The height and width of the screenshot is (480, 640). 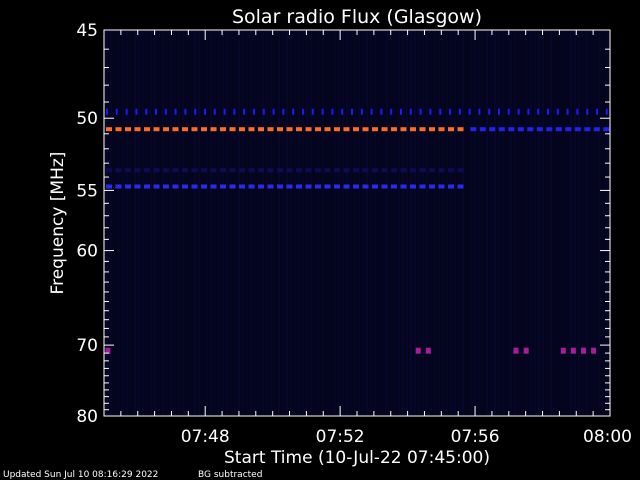 I want to click on y-tick-label: 45, so click(x=87, y=31).